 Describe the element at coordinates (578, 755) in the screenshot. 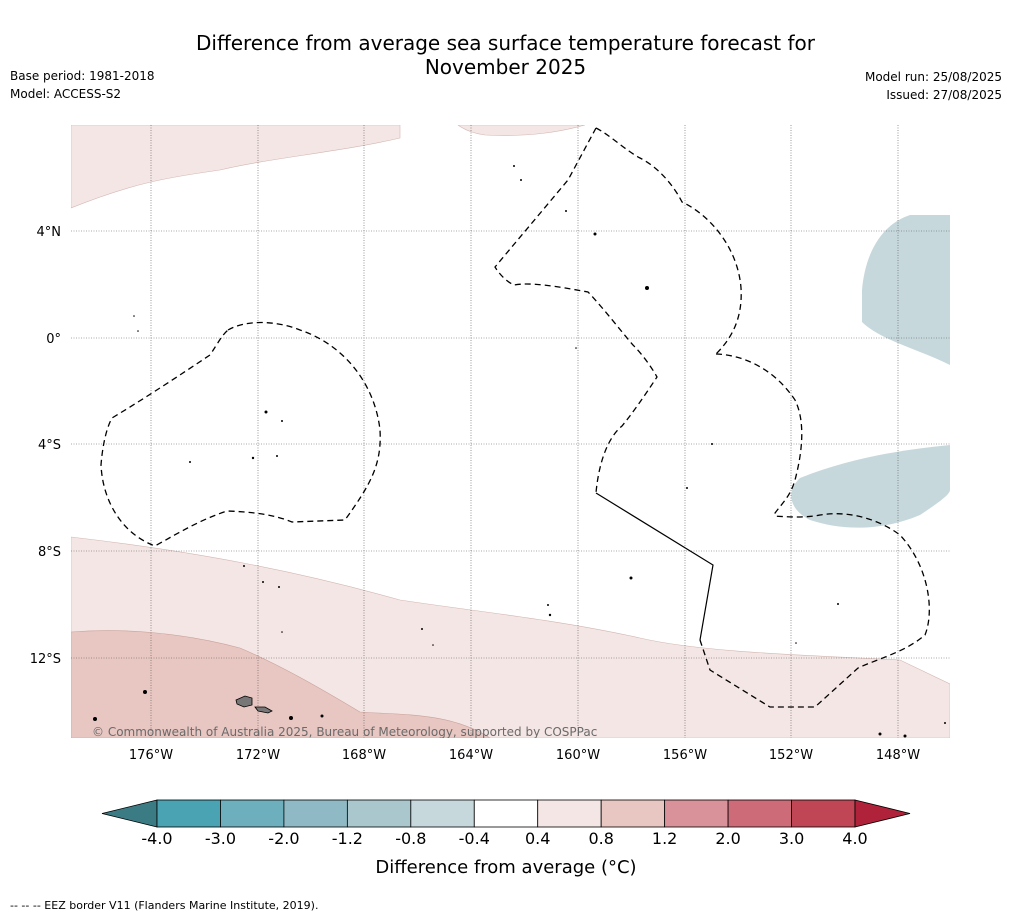

I see `lon-label: 160°W` at that location.